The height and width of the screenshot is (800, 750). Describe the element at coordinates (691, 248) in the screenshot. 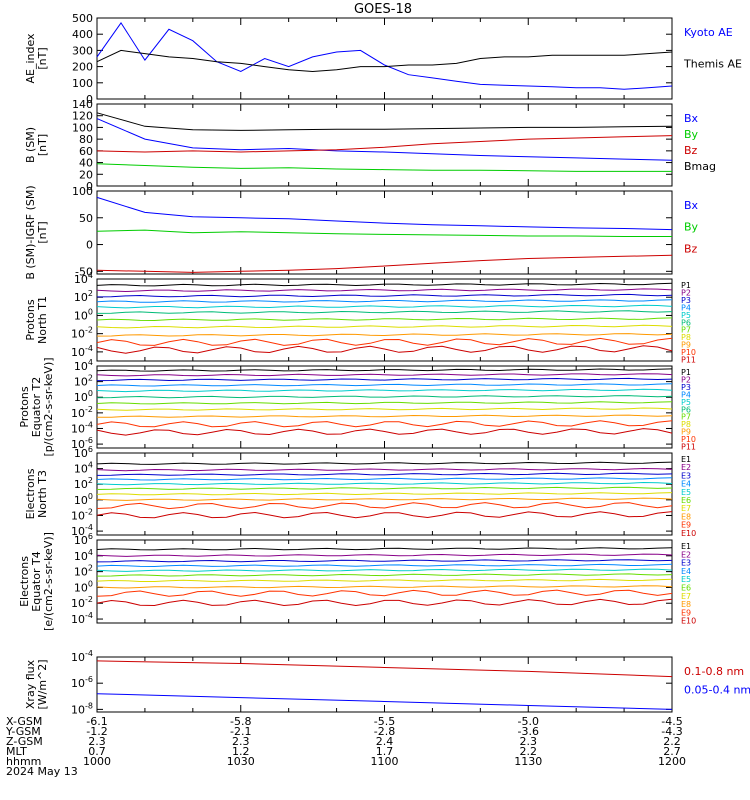

I see `legend-label: Bz` at that location.